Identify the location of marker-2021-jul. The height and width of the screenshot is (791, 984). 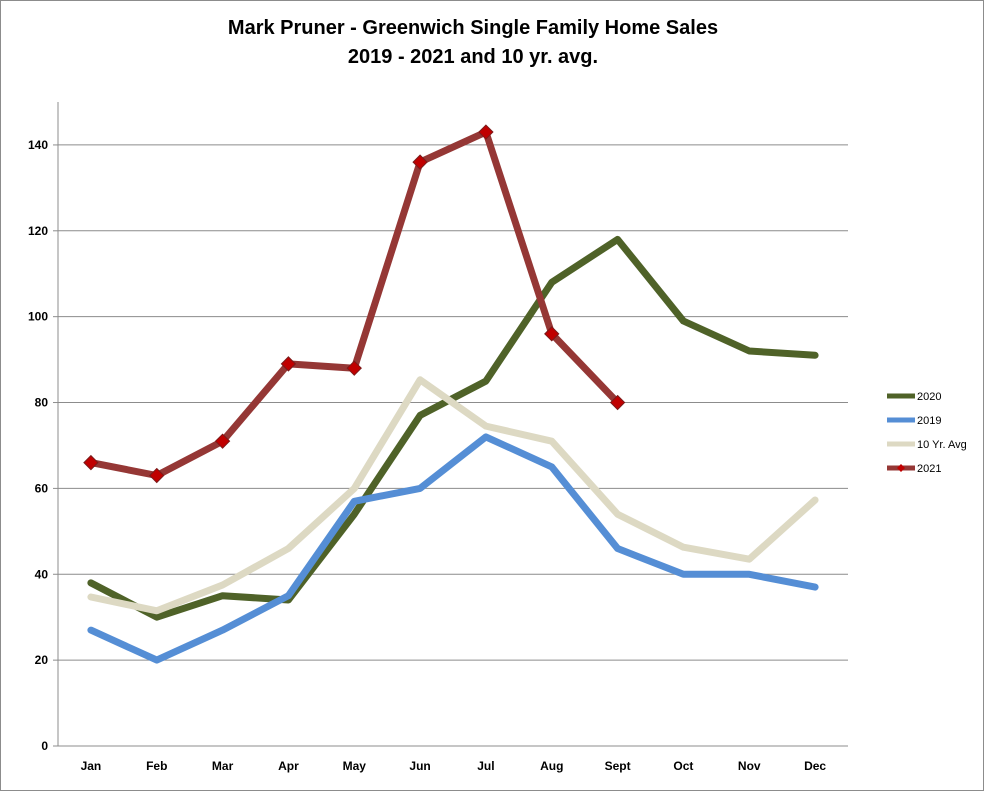
(486, 132).